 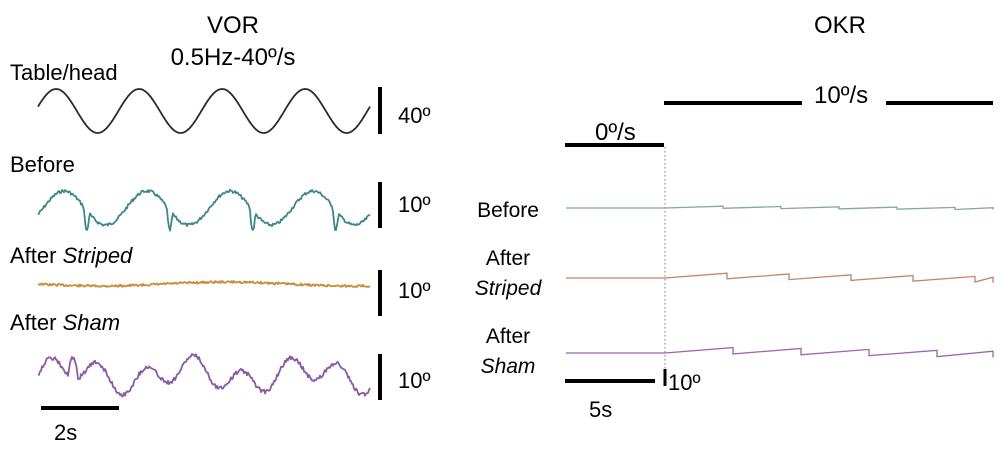 What do you see at coordinates (233, 57) in the screenshot?
I see `vor-stimulus-label: 0.5Hz-40º/s` at bounding box center [233, 57].